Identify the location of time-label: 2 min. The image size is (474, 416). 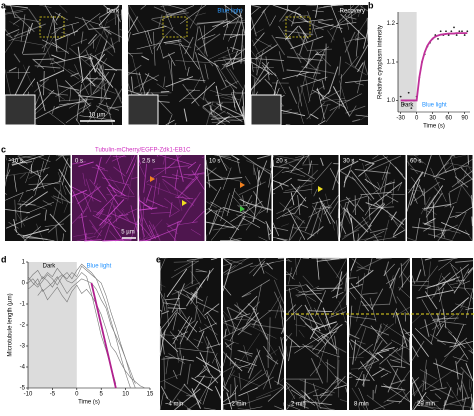
(298, 405).